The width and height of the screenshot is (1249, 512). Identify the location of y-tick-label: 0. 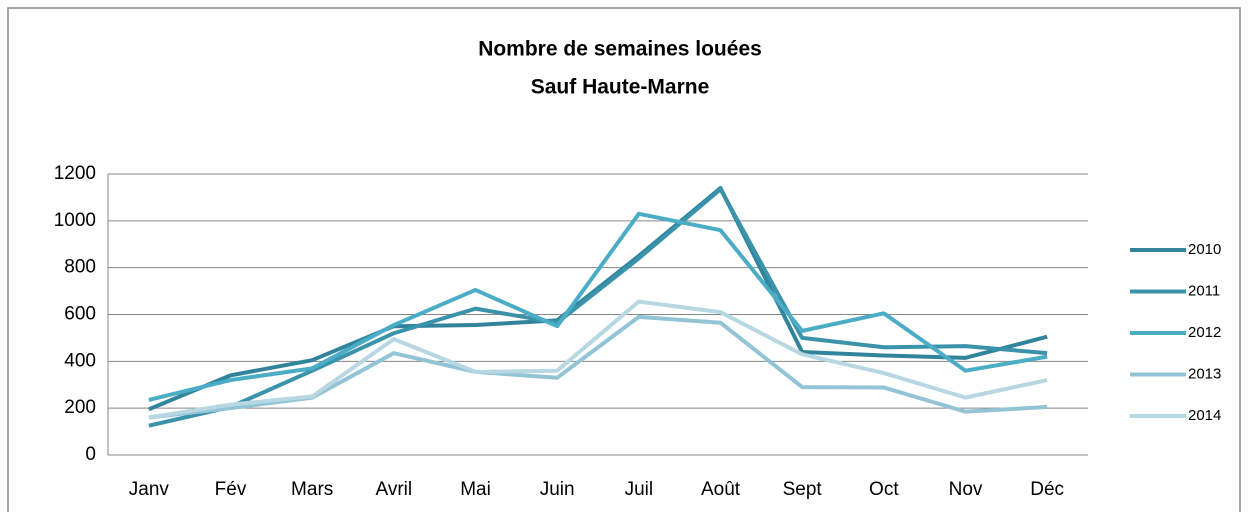
(90, 454).